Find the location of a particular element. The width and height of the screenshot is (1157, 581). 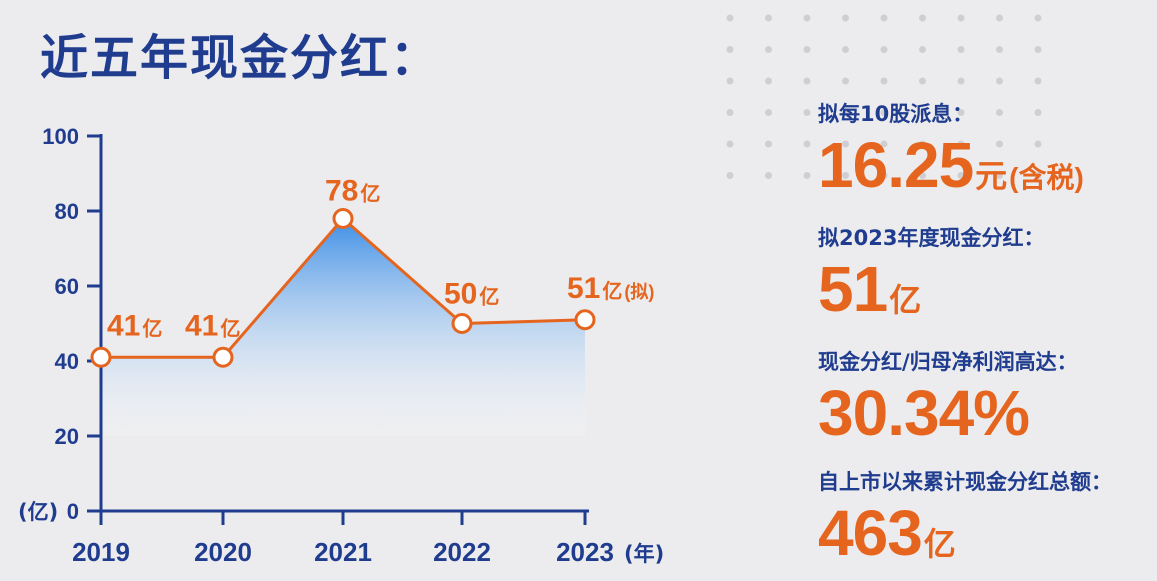

x-tick-label: 2023 is located at coordinates (585, 552).